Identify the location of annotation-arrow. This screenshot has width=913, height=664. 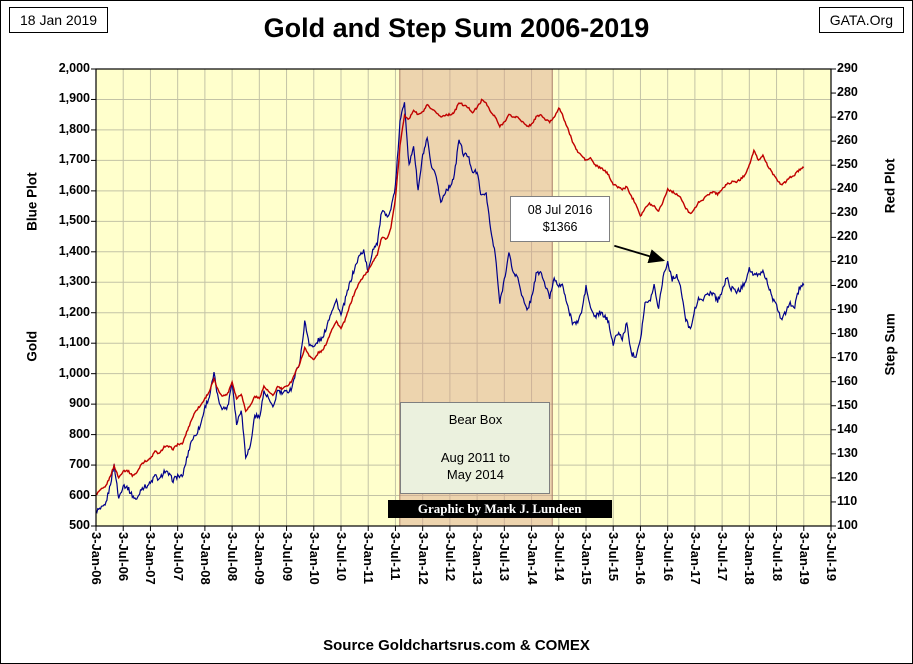
(640, 254).